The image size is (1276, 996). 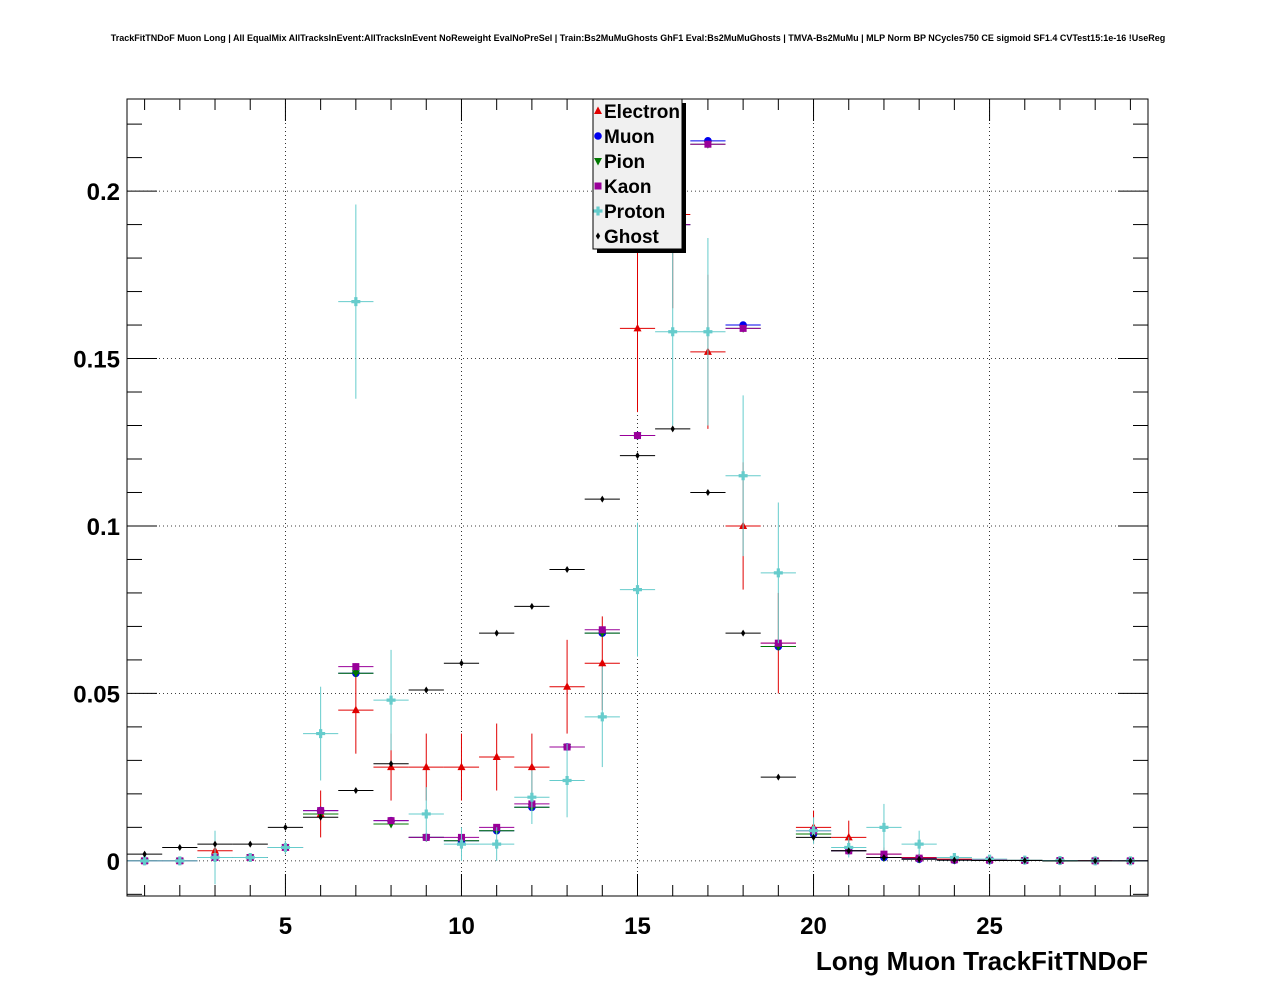 What do you see at coordinates (634, 212) in the screenshot?
I see `legend-label: Proton` at bounding box center [634, 212].